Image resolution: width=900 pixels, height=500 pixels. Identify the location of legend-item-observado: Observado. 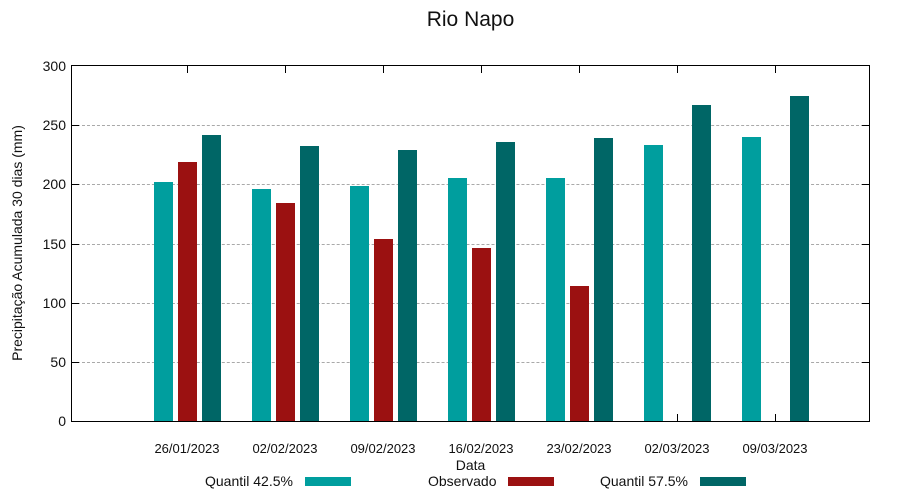
(491, 481).